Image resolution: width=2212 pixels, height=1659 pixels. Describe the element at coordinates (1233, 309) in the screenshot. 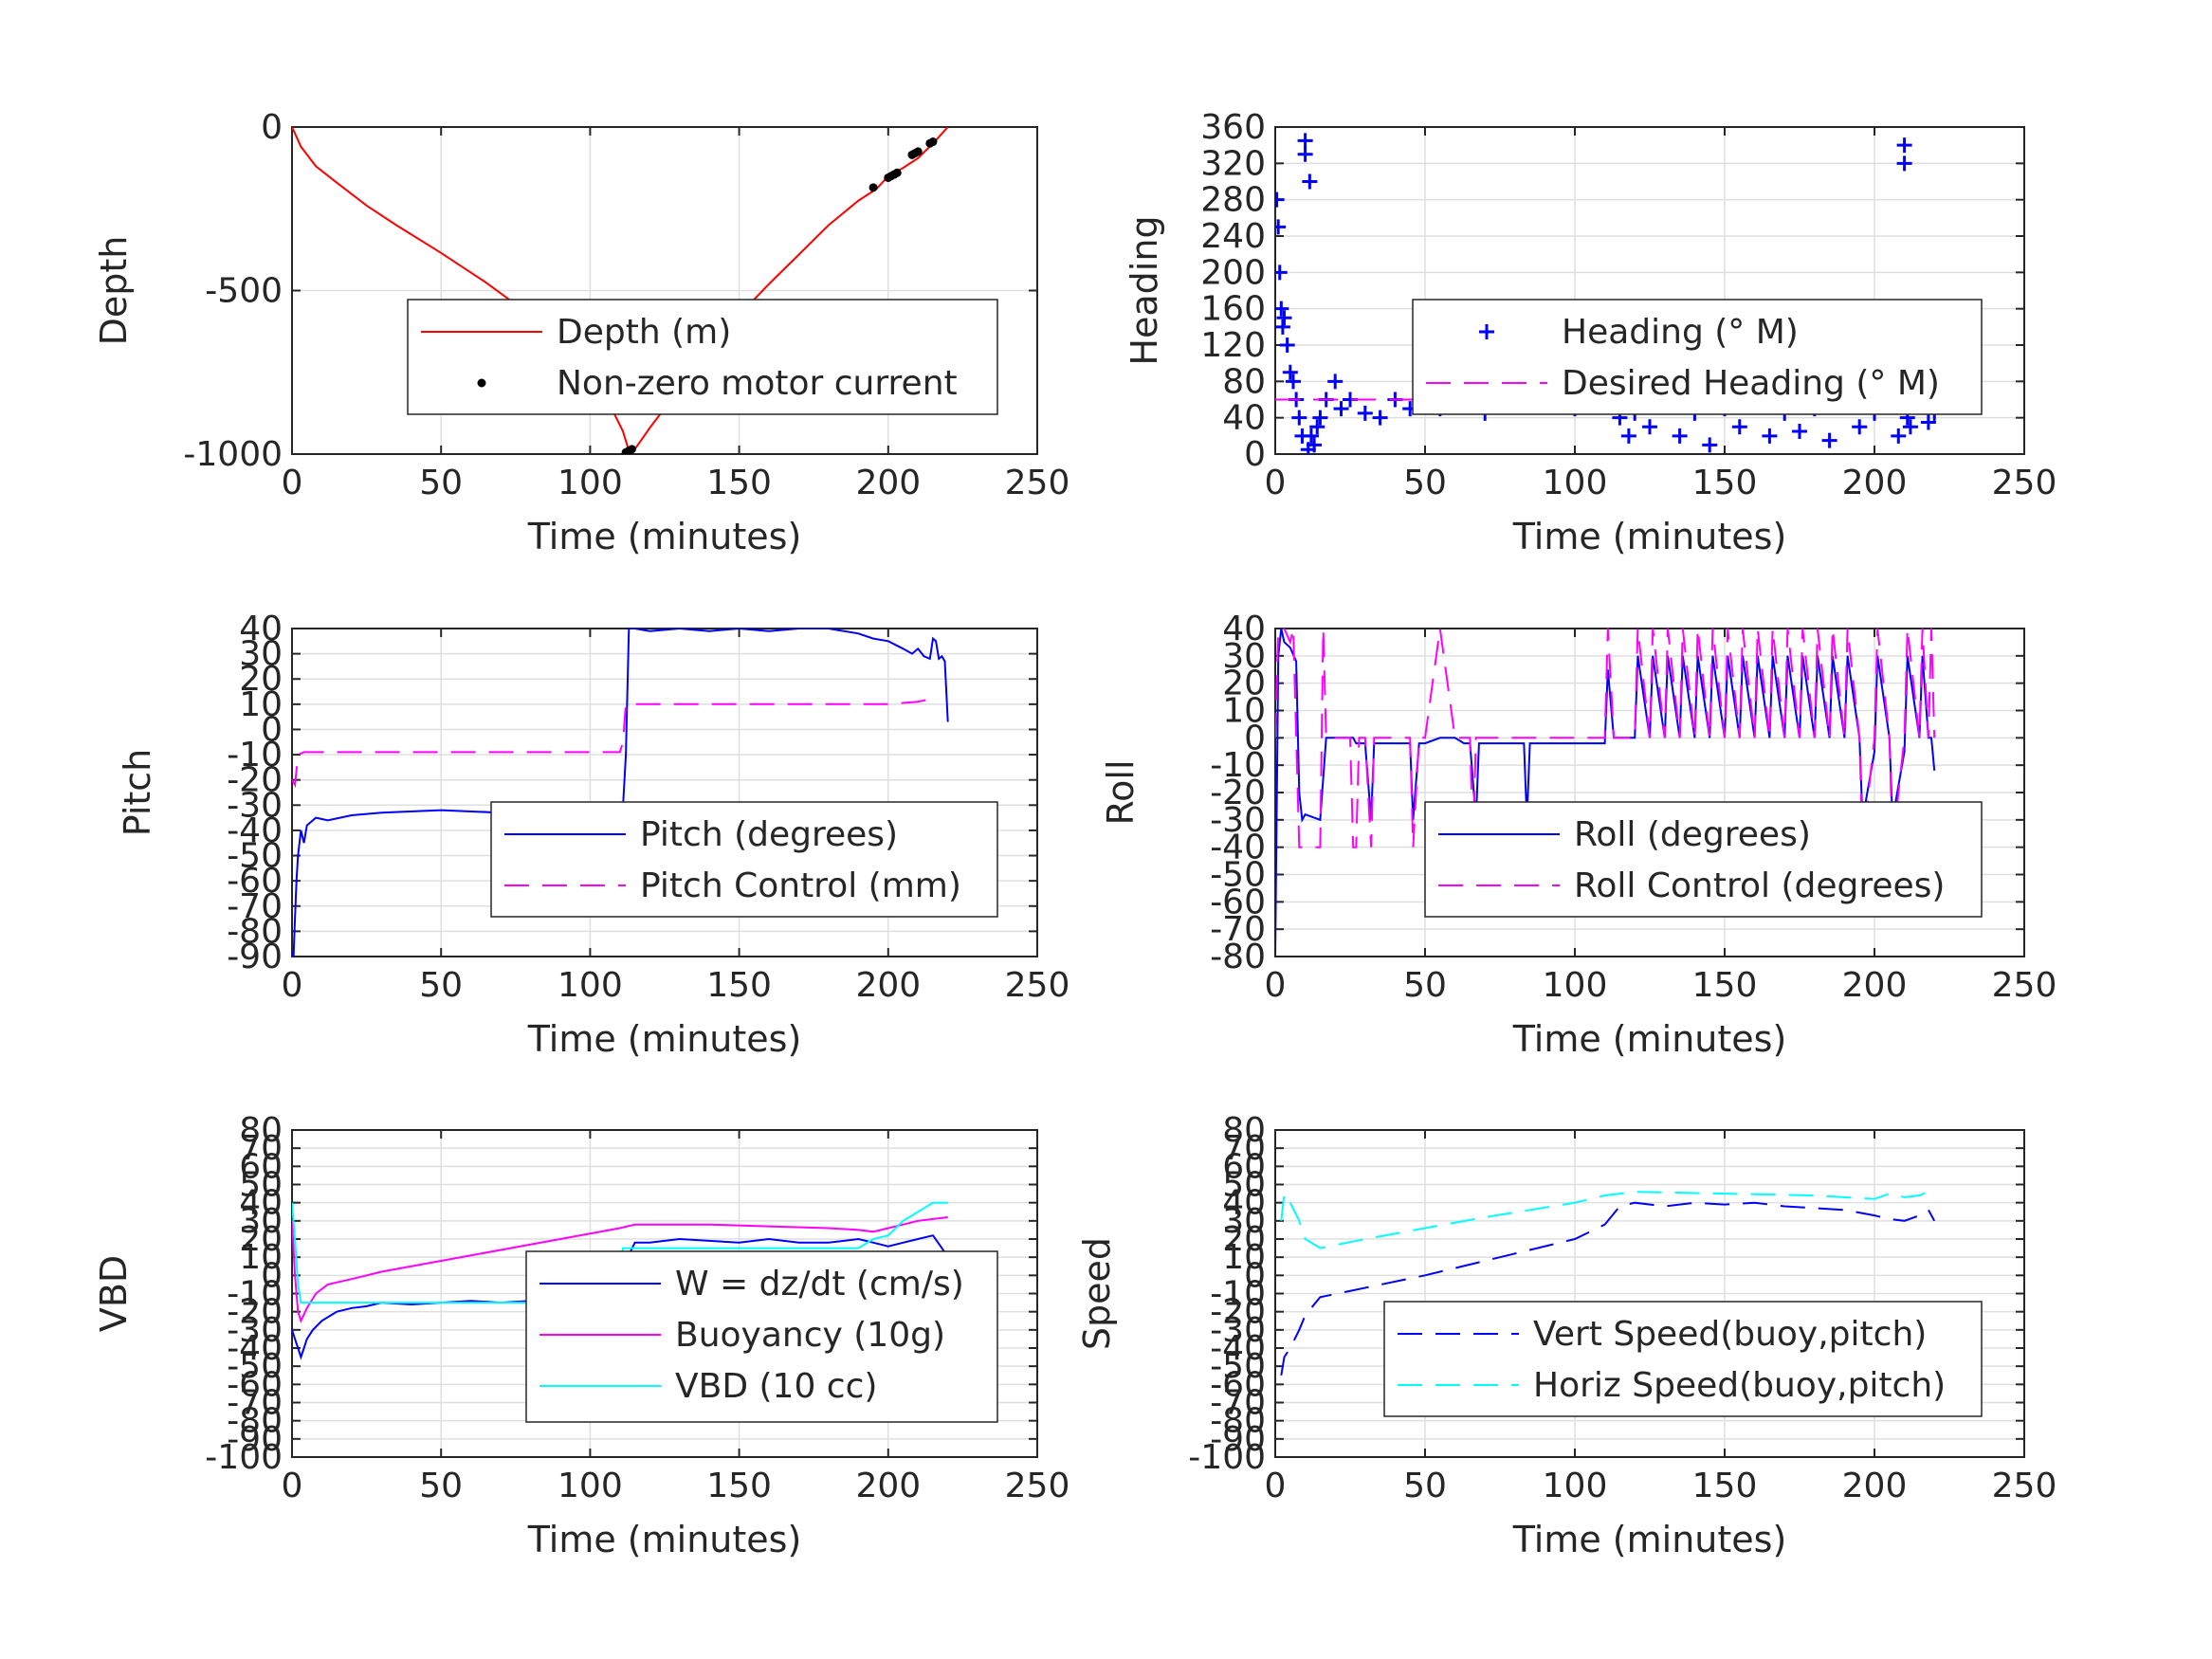

I see `y-tick-label: 160` at that location.